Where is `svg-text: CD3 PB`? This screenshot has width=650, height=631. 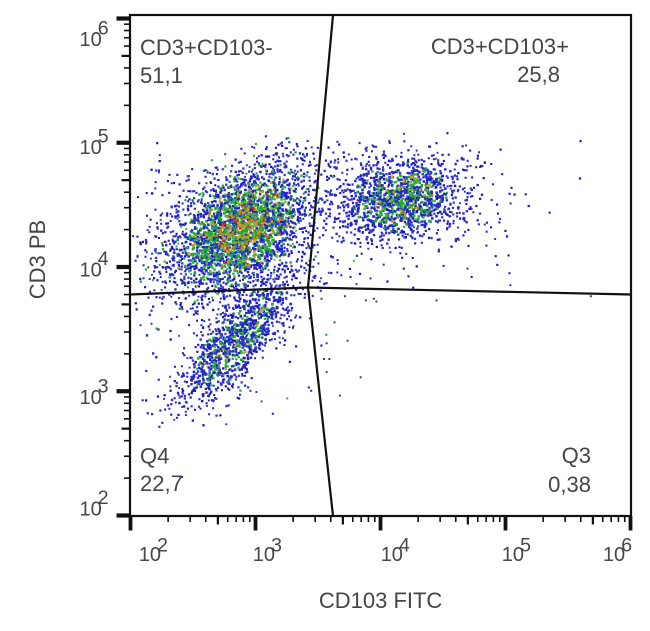 svg-text: CD3 PB is located at coordinates (37, 259).